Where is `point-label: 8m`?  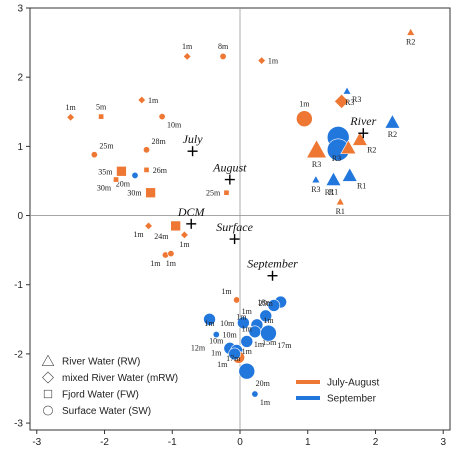 point-label: 8m is located at coordinates (223, 46).